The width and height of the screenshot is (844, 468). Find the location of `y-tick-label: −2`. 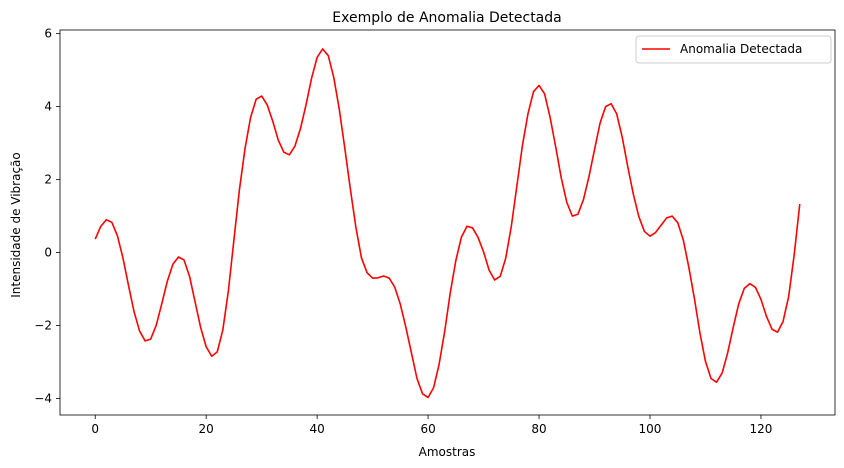

y-tick-label: −2 is located at coordinates (43, 326).